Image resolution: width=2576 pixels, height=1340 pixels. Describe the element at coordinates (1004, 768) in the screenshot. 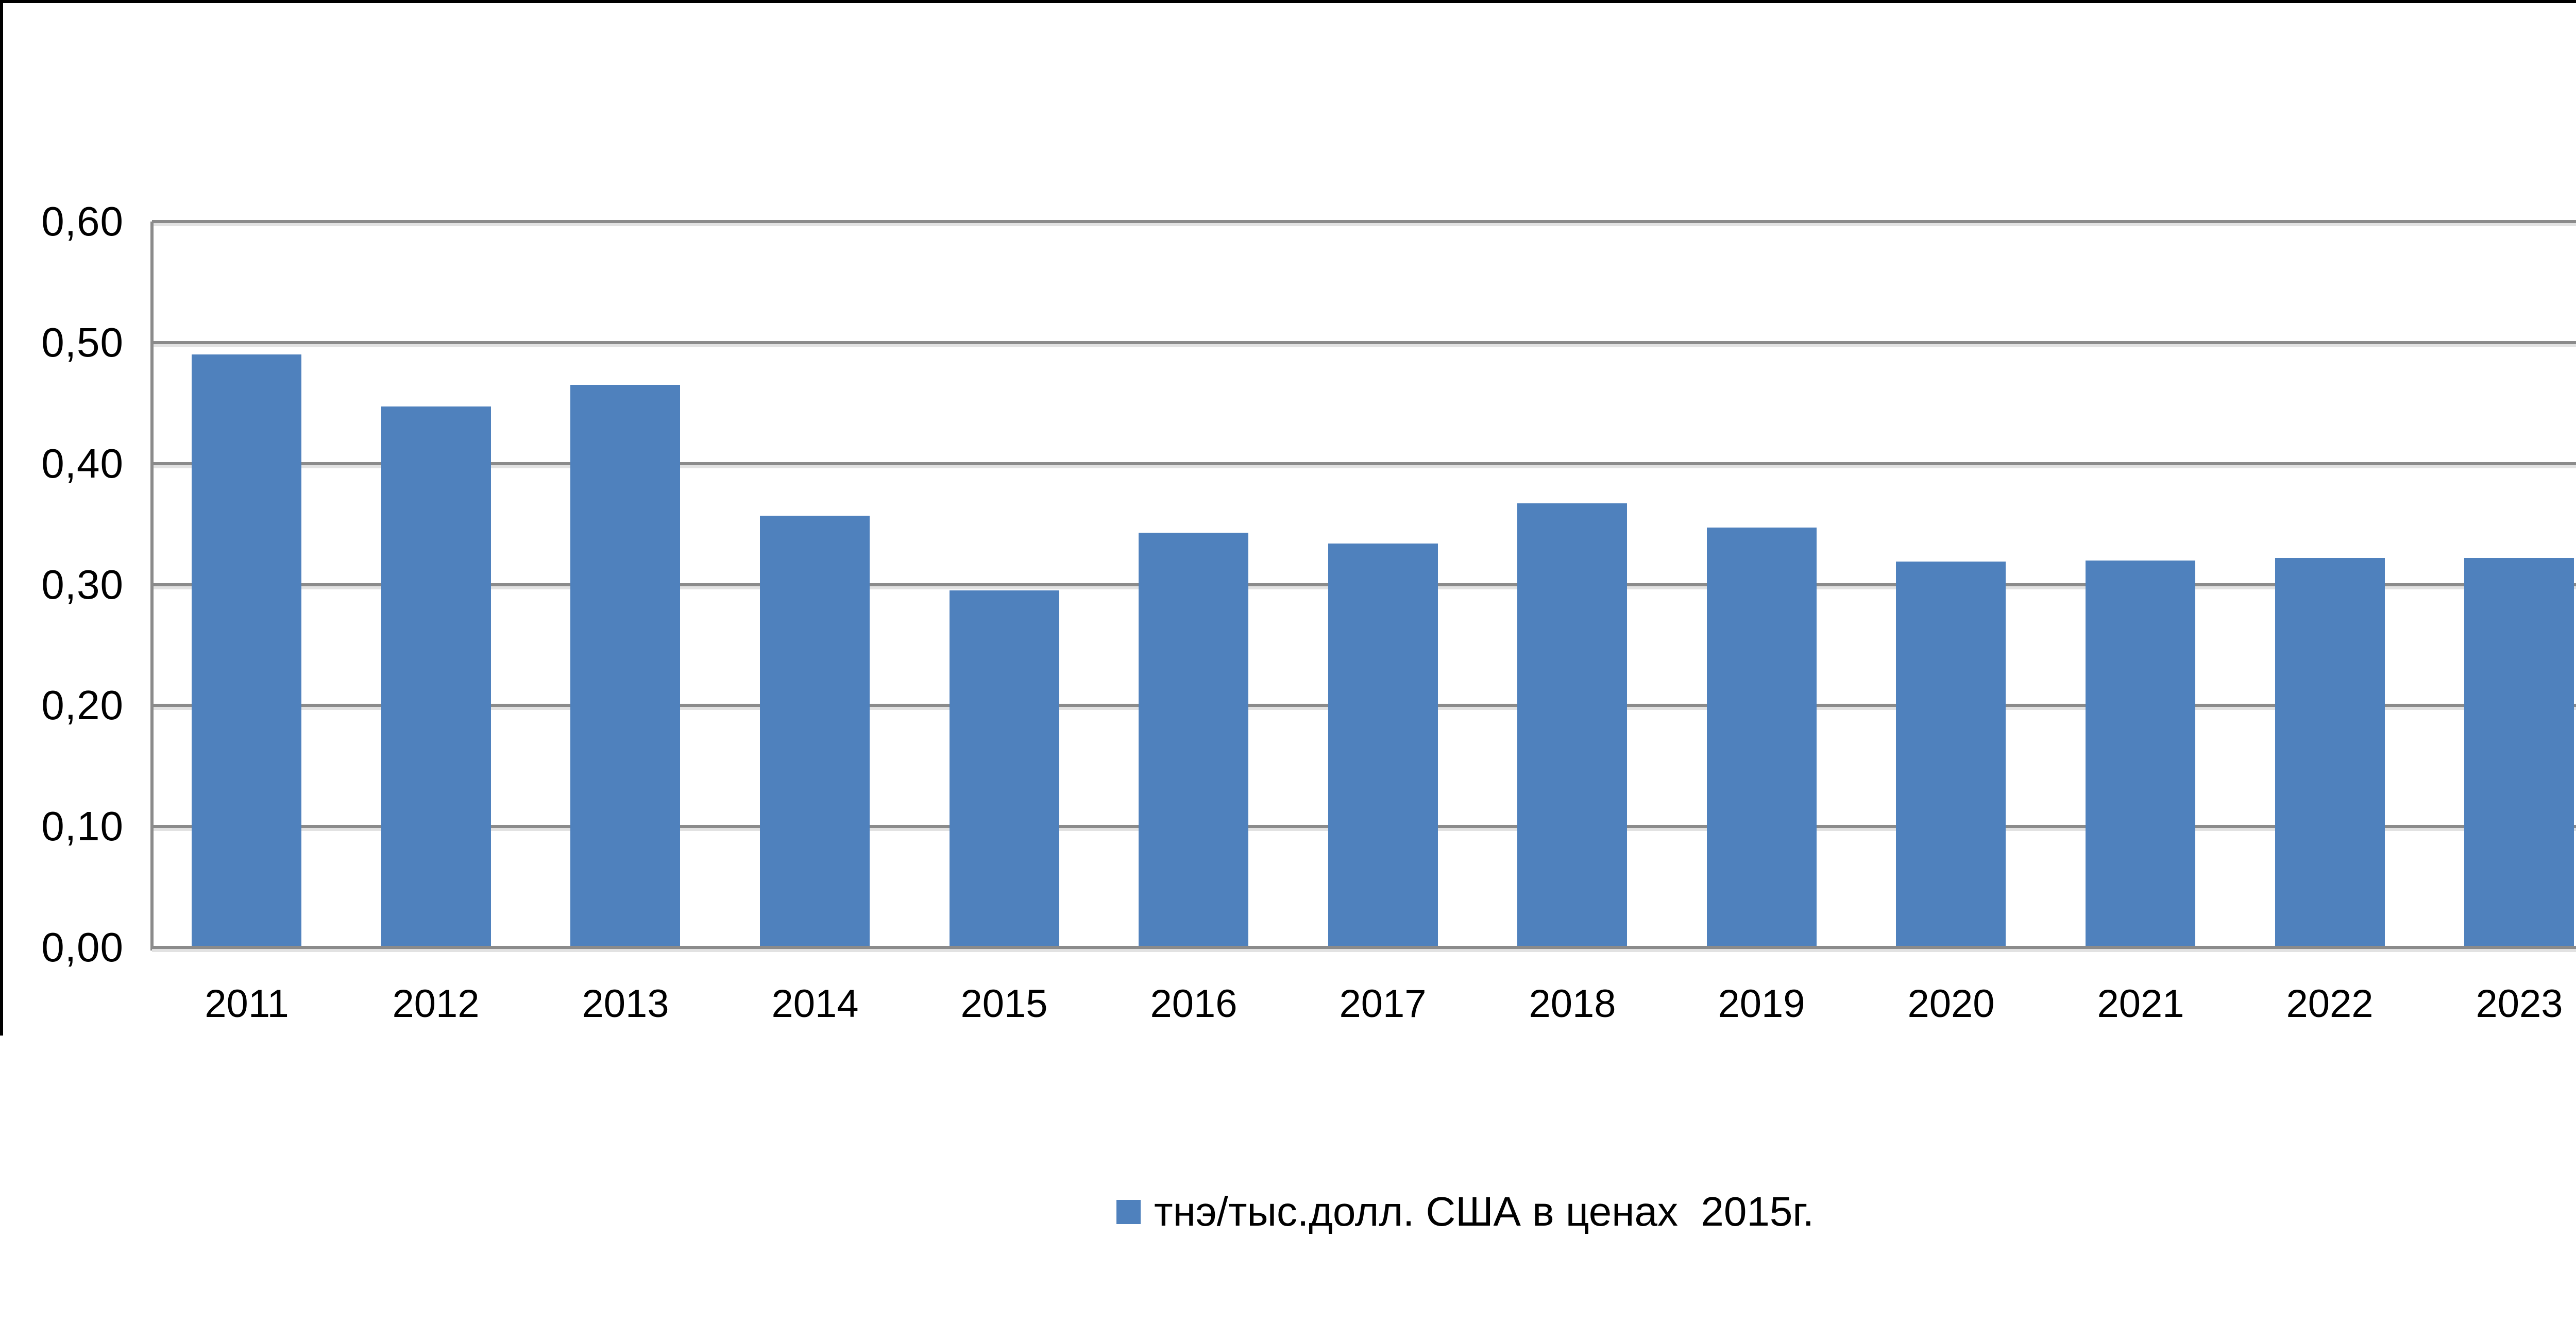

I see `bar-2015` at that location.